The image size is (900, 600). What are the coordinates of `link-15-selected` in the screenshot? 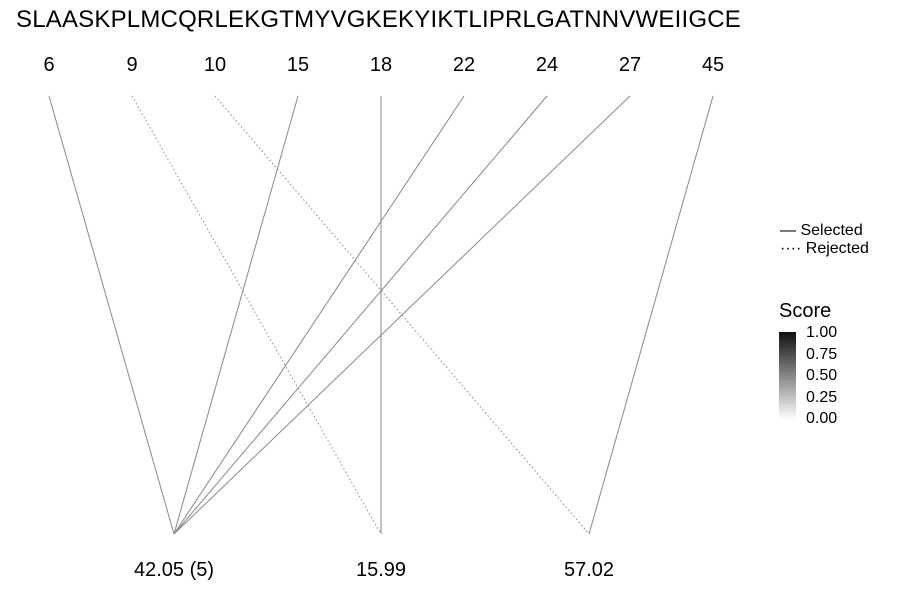 It's located at (236, 315).